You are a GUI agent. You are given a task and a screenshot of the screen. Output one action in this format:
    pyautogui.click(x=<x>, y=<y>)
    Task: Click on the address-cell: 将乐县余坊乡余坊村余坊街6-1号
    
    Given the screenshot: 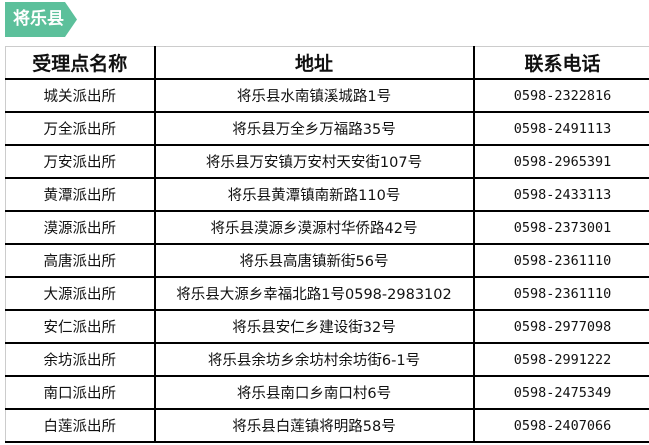 What is the action you would take?
    pyautogui.click(x=313, y=360)
    